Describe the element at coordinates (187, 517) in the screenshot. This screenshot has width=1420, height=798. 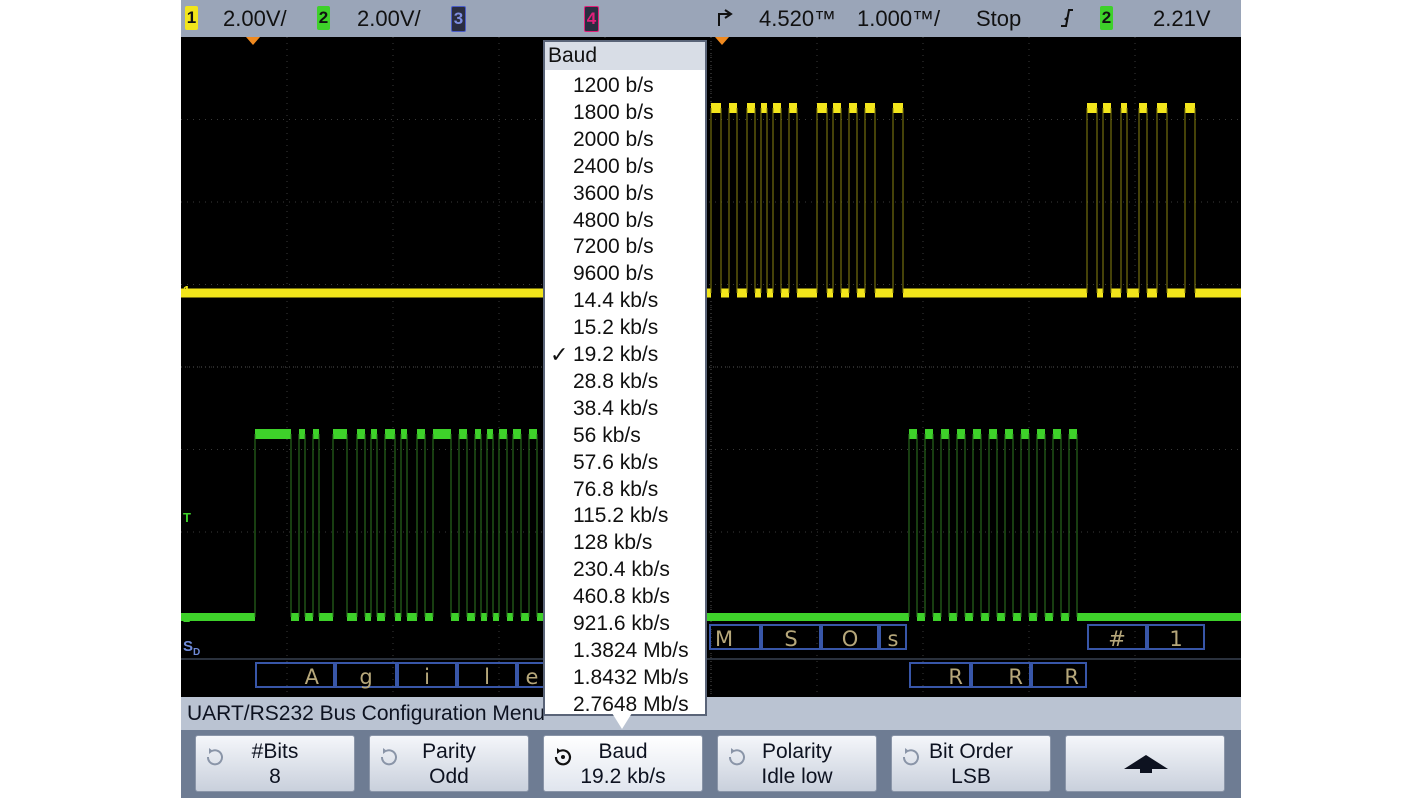
I see `trigger-level-marker: T` at that location.